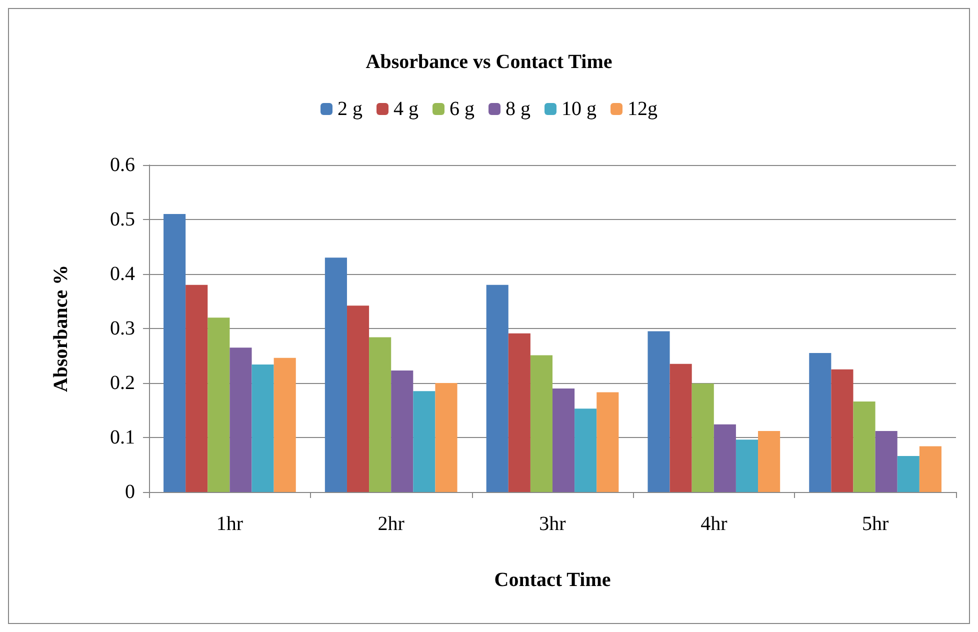 This screenshot has width=978, height=632. I want to click on x-tick-label: 5hr, so click(875, 524).